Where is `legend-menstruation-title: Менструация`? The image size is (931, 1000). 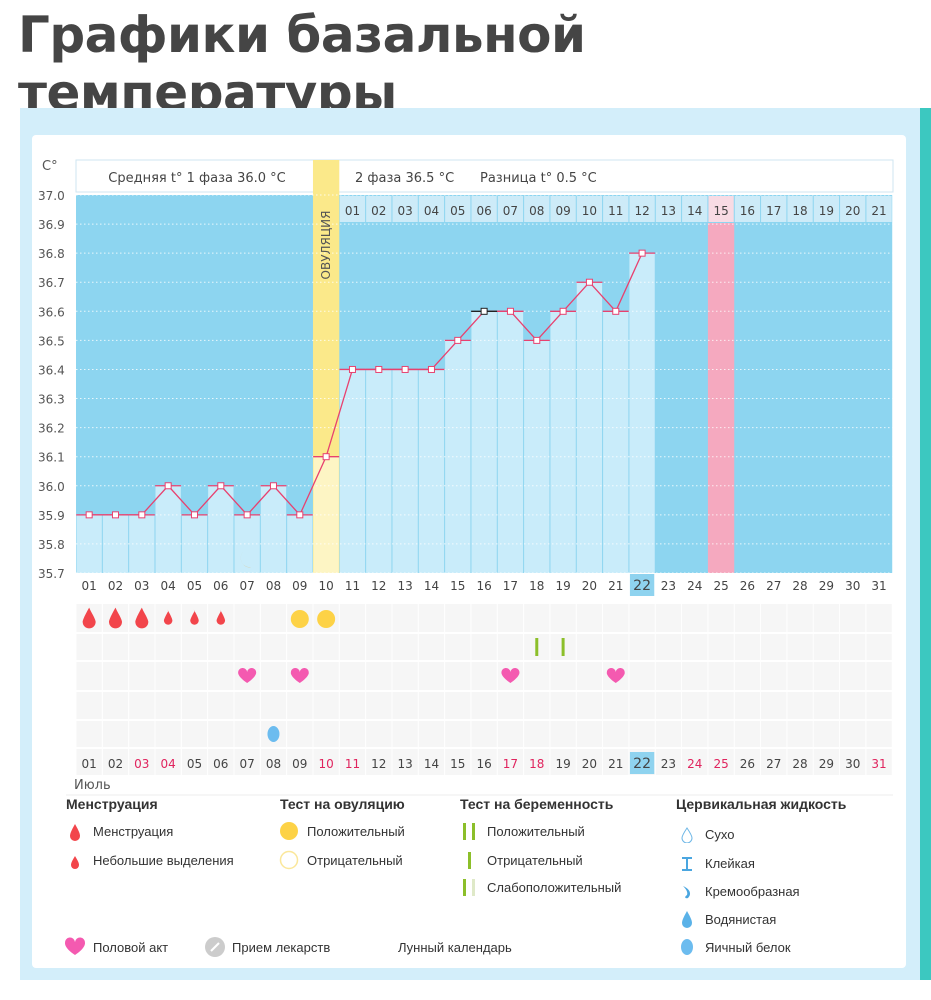 legend-menstruation-title: Менструация is located at coordinates (112, 804).